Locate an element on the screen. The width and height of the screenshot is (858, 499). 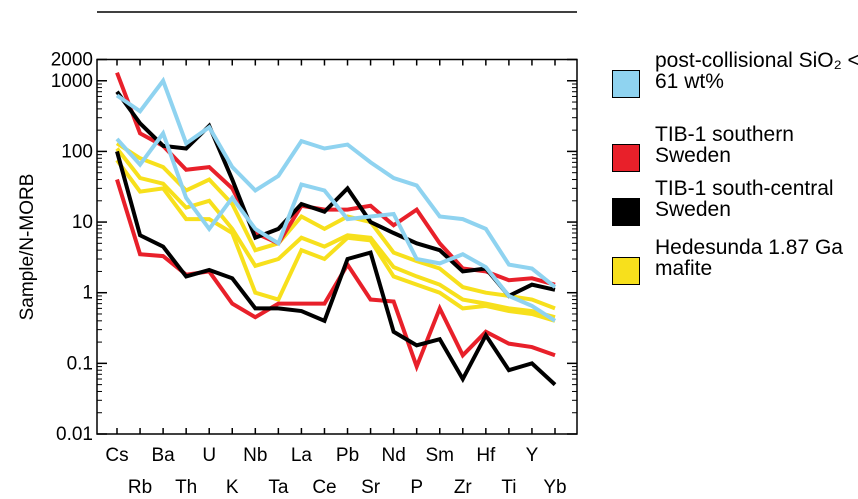
x-tick-label: Yb is located at coordinates (554, 487).